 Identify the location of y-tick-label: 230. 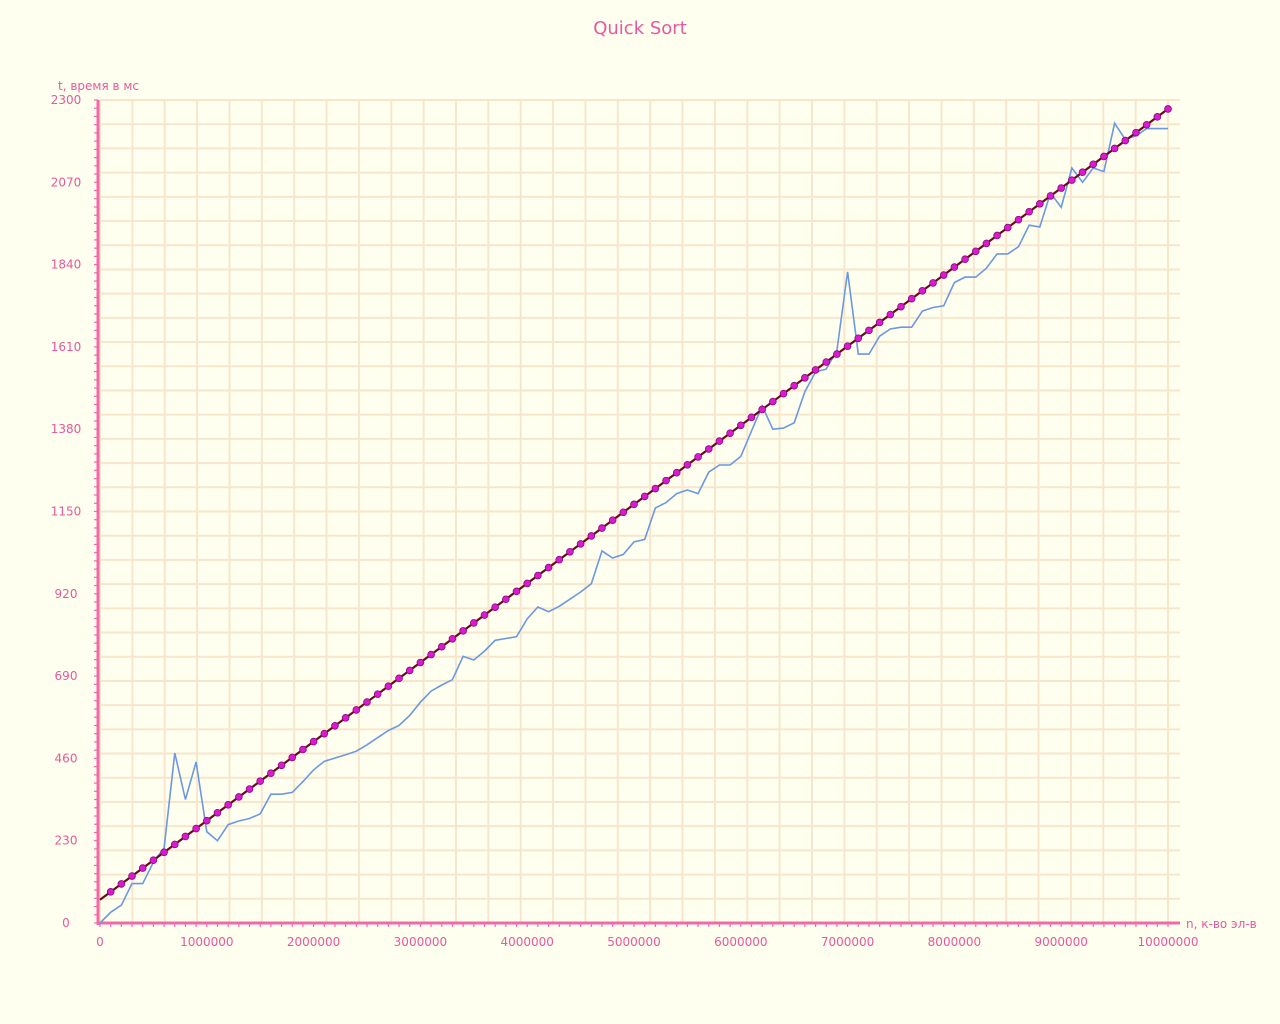
(66, 841).